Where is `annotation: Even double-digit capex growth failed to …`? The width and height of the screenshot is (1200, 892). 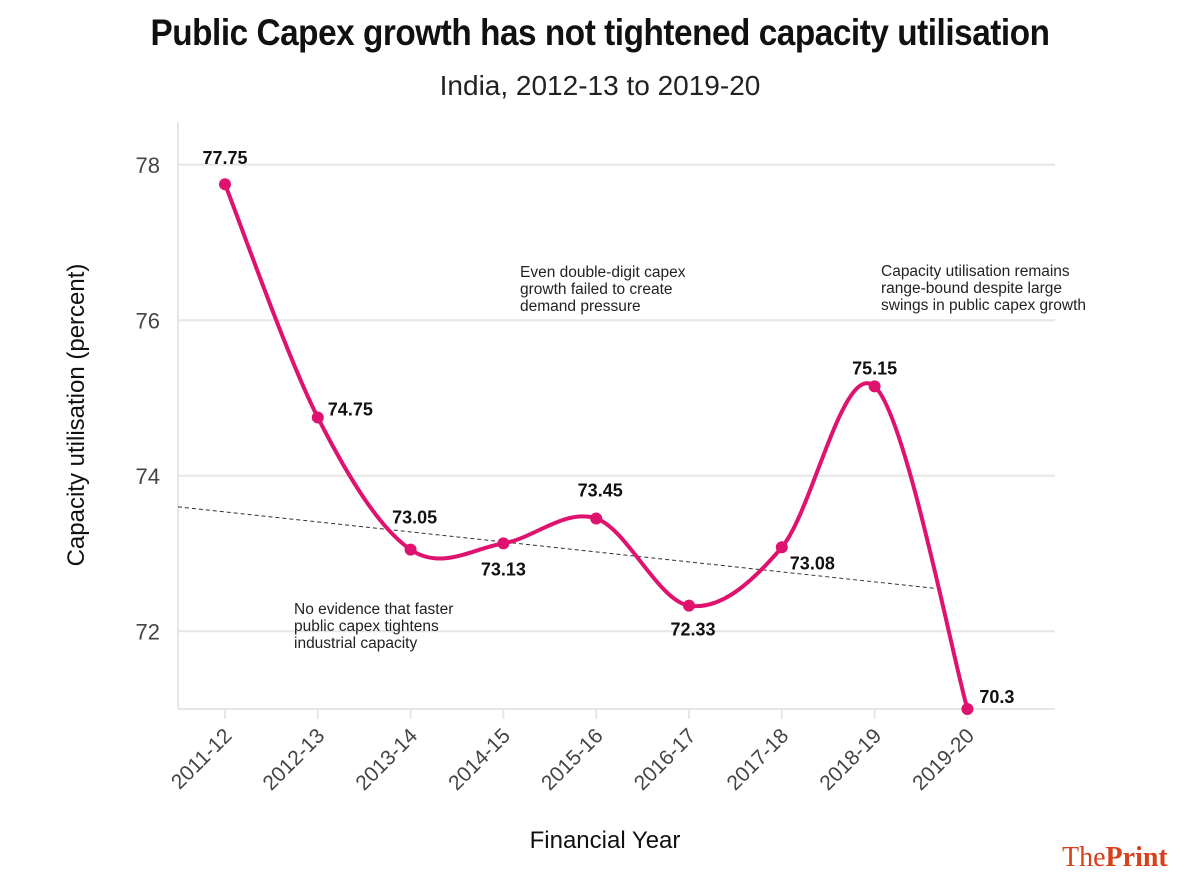
annotation: Even double-digit capex growth failed to … is located at coordinates (603, 289).